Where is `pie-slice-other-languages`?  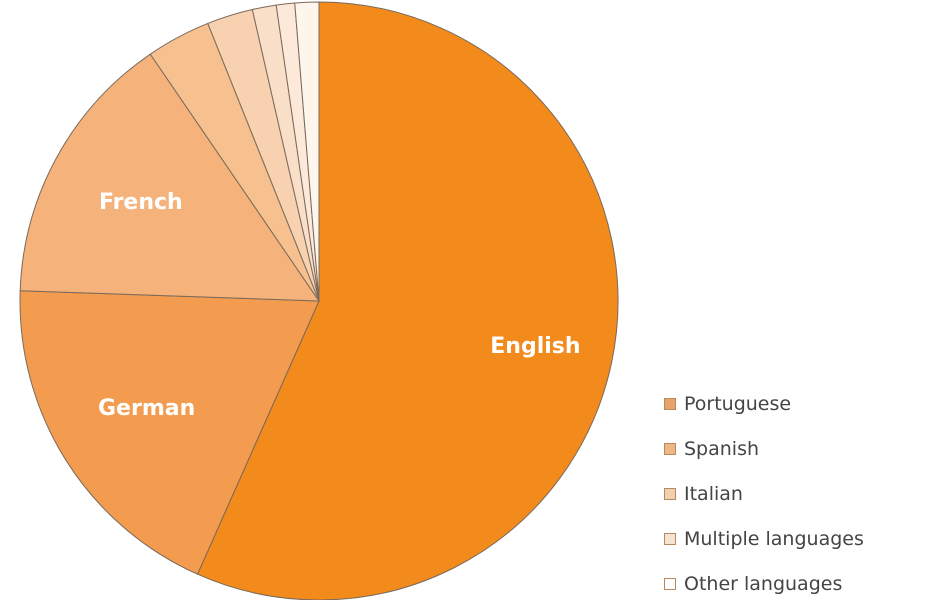
pie-slice-other-languages is located at coordinates (307, 151).